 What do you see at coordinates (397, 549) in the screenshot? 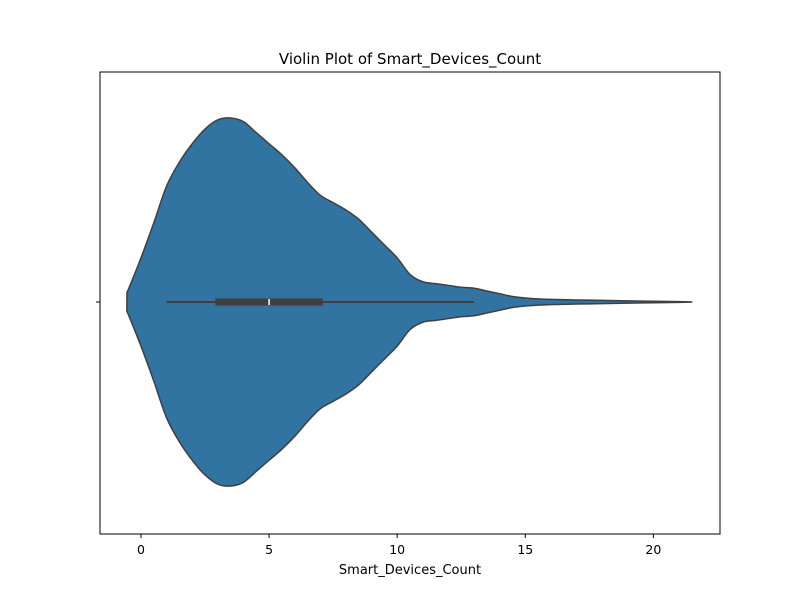
I see `x-tick-label: 10` at bounding box center [397, 549].